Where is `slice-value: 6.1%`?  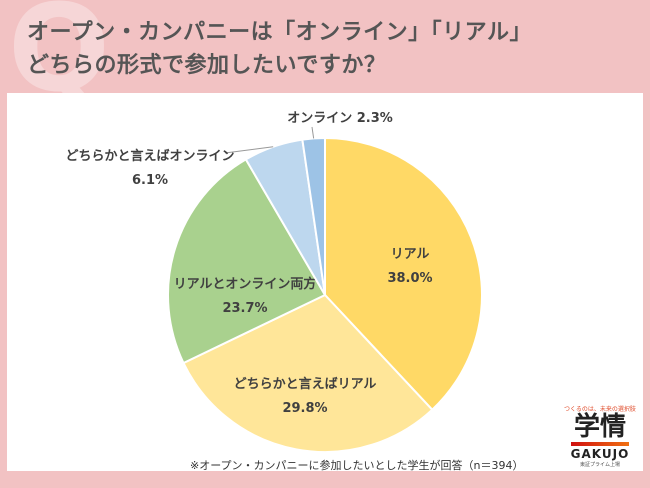
slice-value: 6.1% is located at coordinates (150, 180).